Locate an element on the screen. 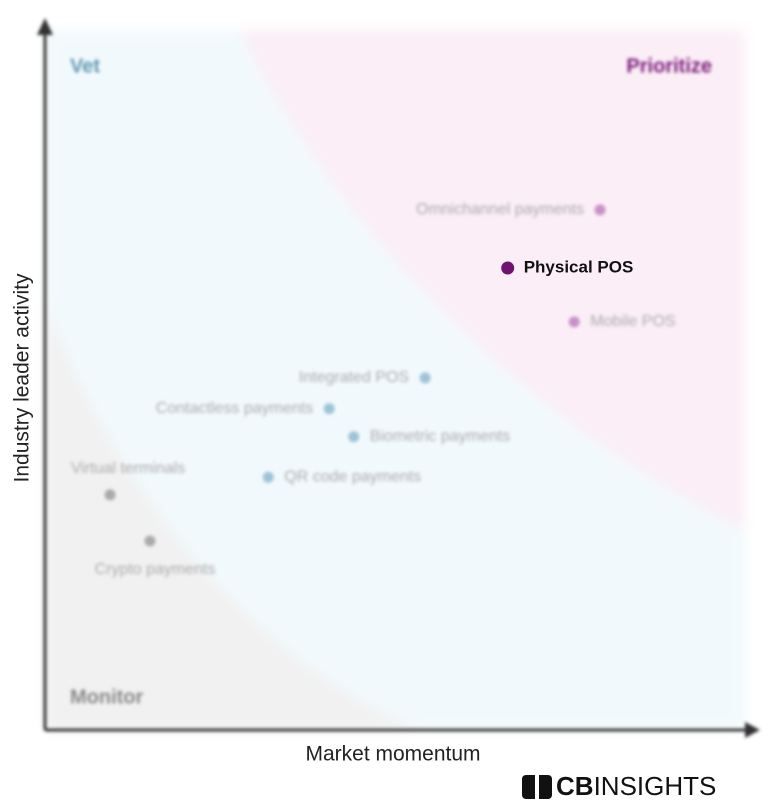 Image resolution: width=768 pixels, height=809 pixels. quadrant-label: Vet is located at coordinates (85, 66).